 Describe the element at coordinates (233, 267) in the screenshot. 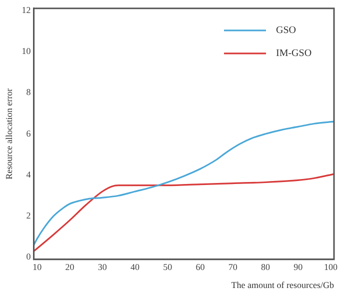

I see `x-tick-label: 70` at that location.